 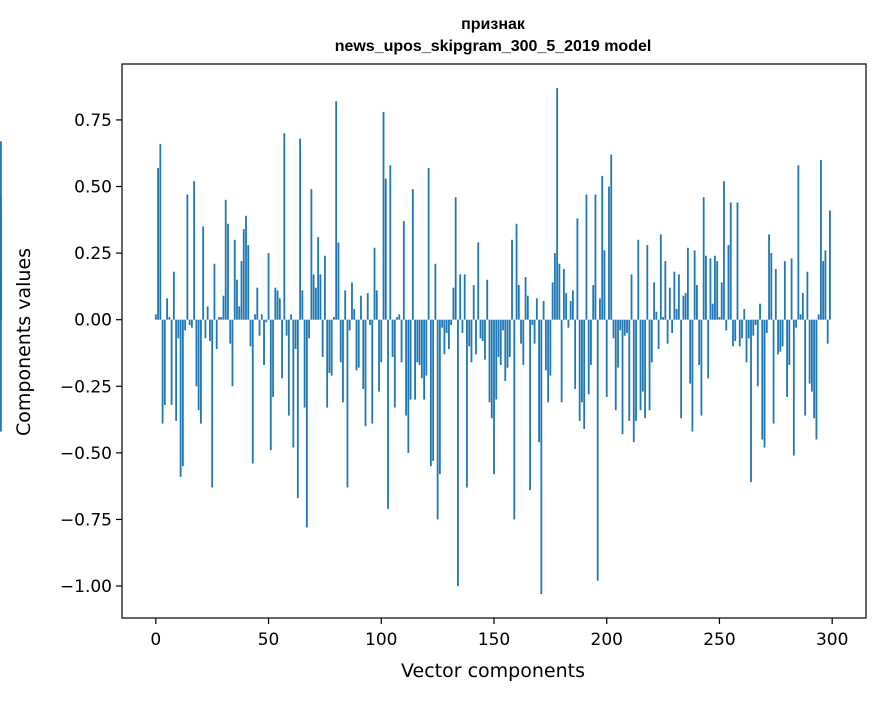 What do you see at coordinates (494, 640) in the screenshot?
I see `x-tick-label: 150` at bounding box center [494, 640].